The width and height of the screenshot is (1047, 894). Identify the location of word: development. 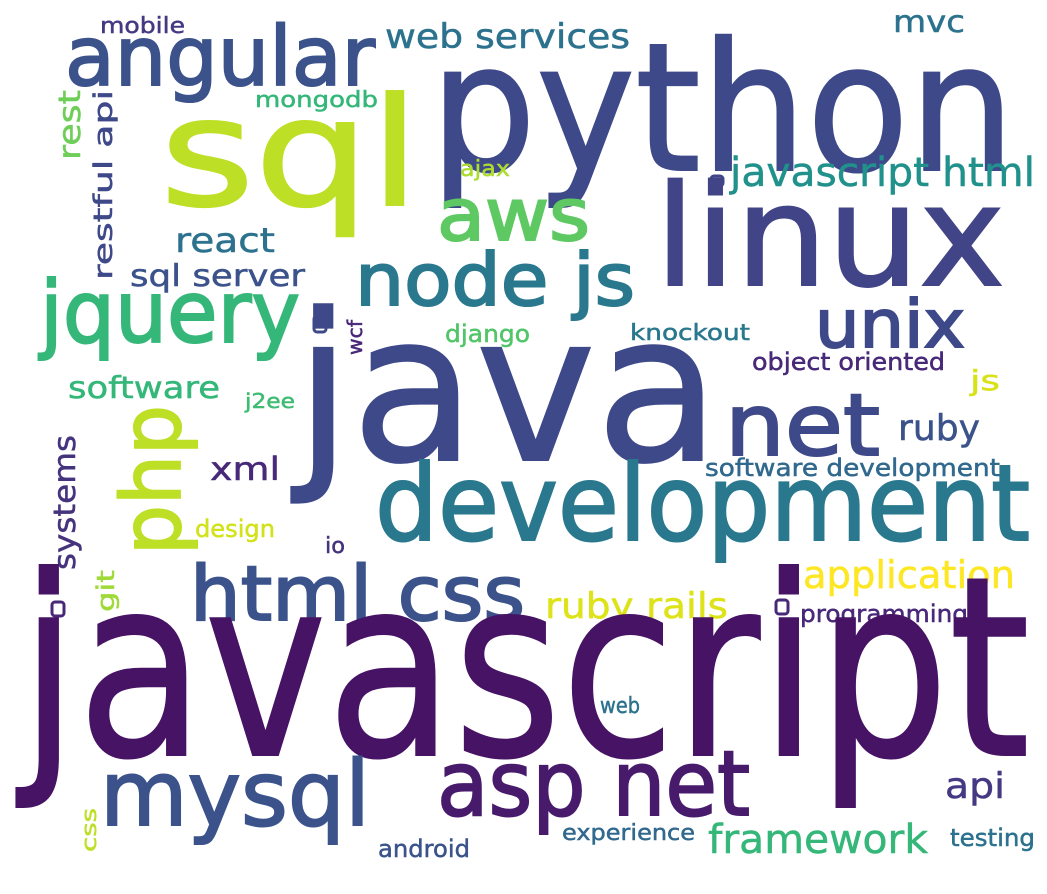
(702, 504).